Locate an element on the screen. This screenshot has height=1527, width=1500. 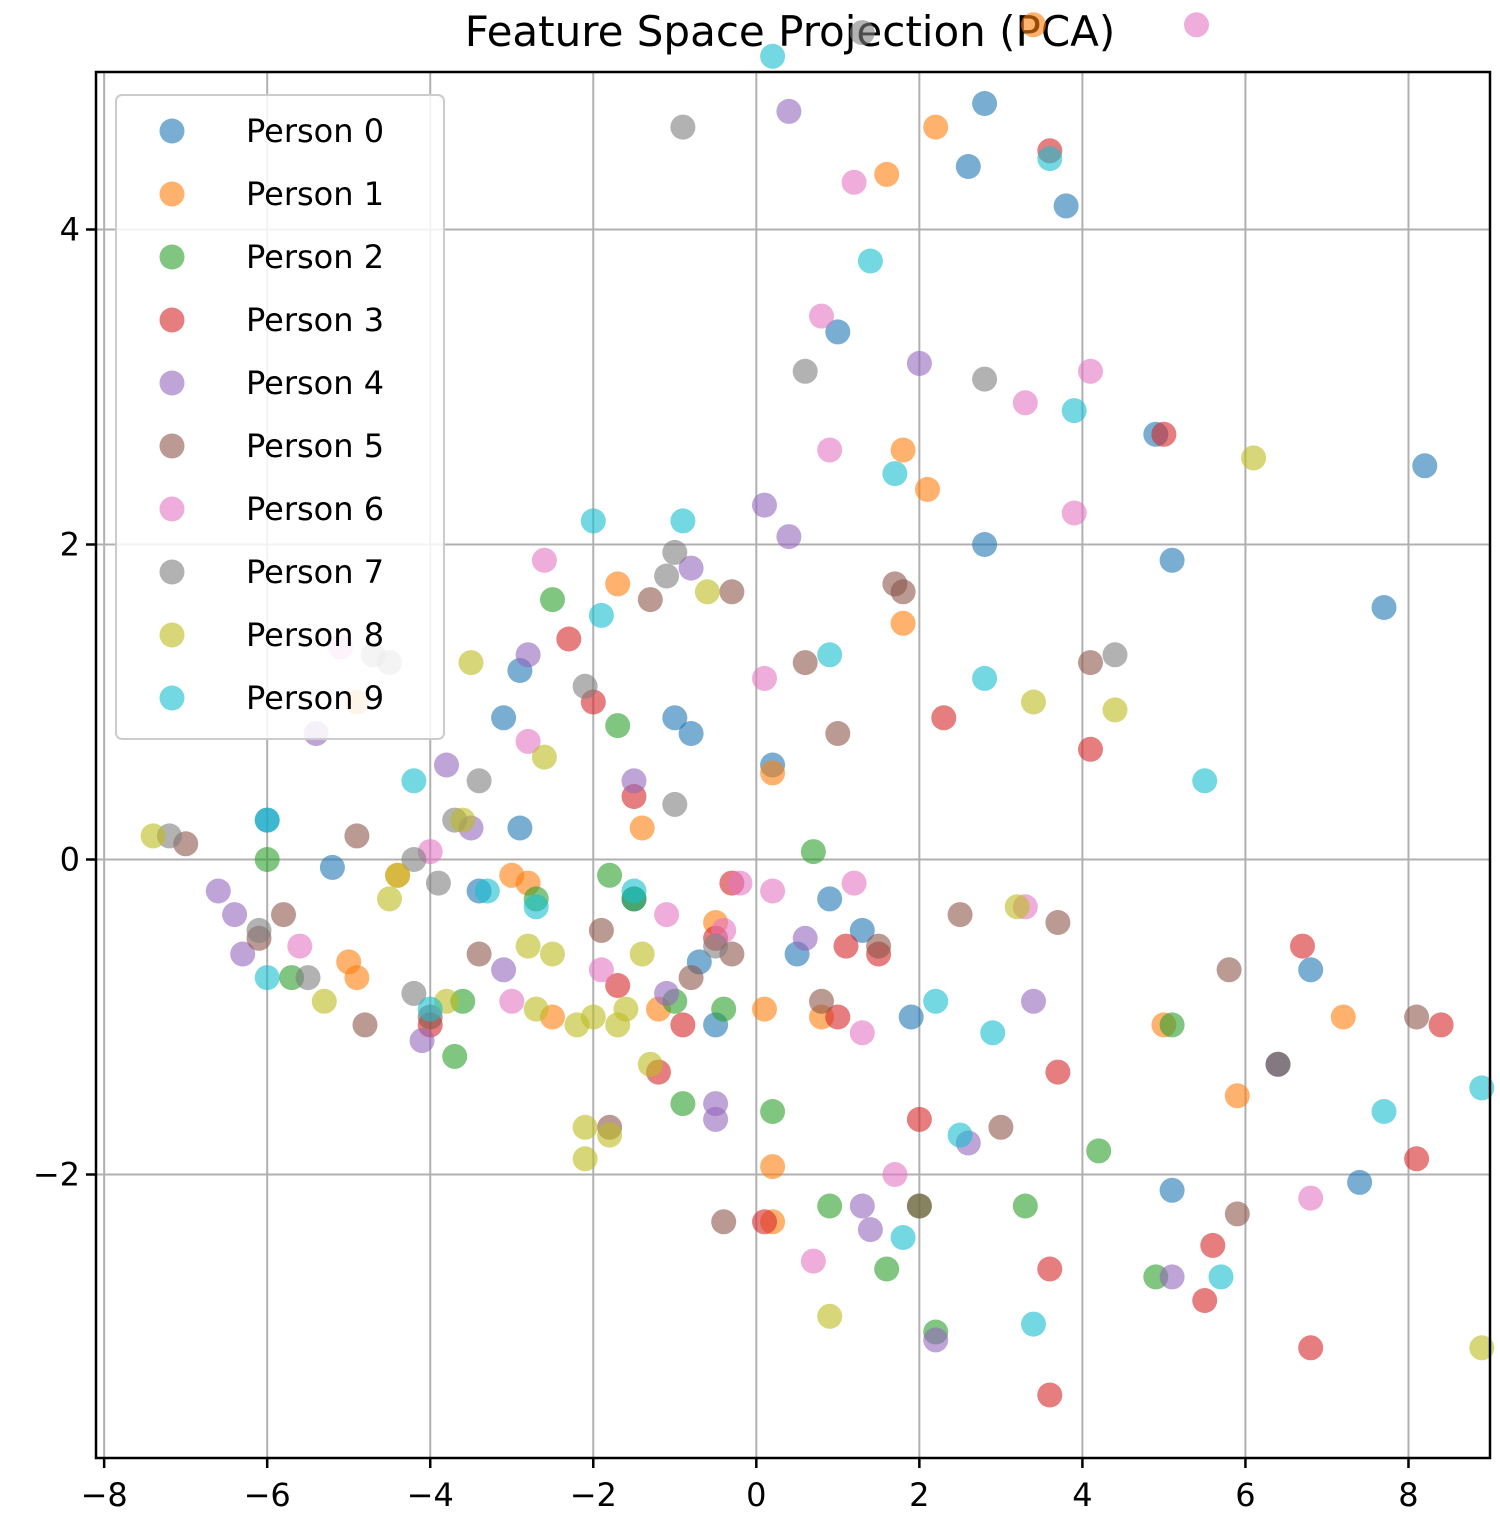
legend-label: Person 7 is located at coordinates (315, 572).